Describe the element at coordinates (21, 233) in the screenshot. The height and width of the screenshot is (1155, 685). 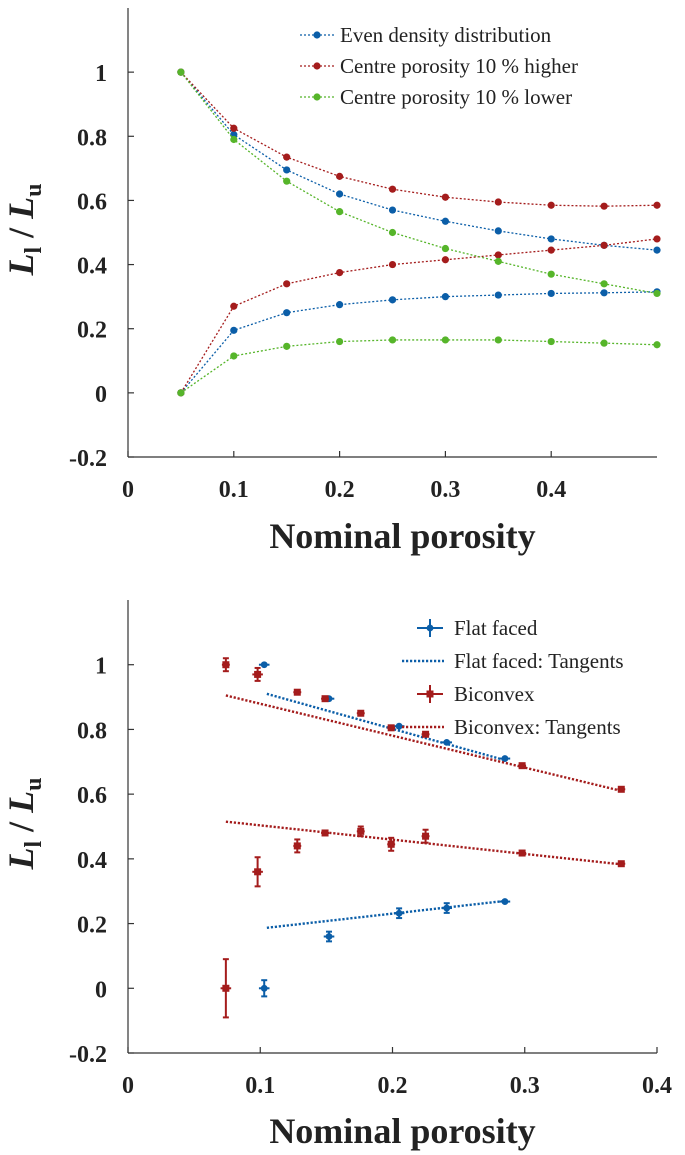
I see `y-axis-label-part: /` at that location.